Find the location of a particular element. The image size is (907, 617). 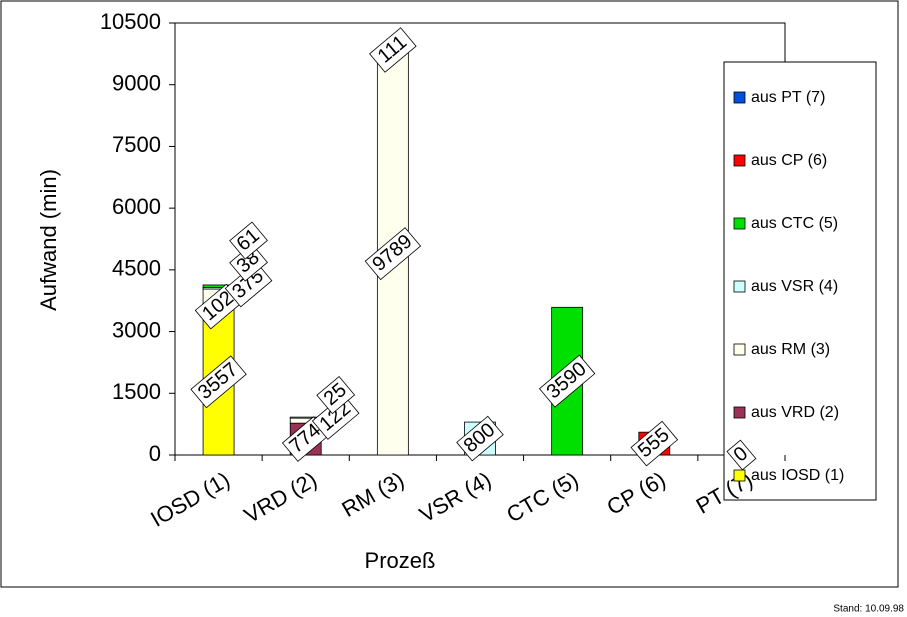

legend-label: aus RM (3) is located at coordinates (790, 349).